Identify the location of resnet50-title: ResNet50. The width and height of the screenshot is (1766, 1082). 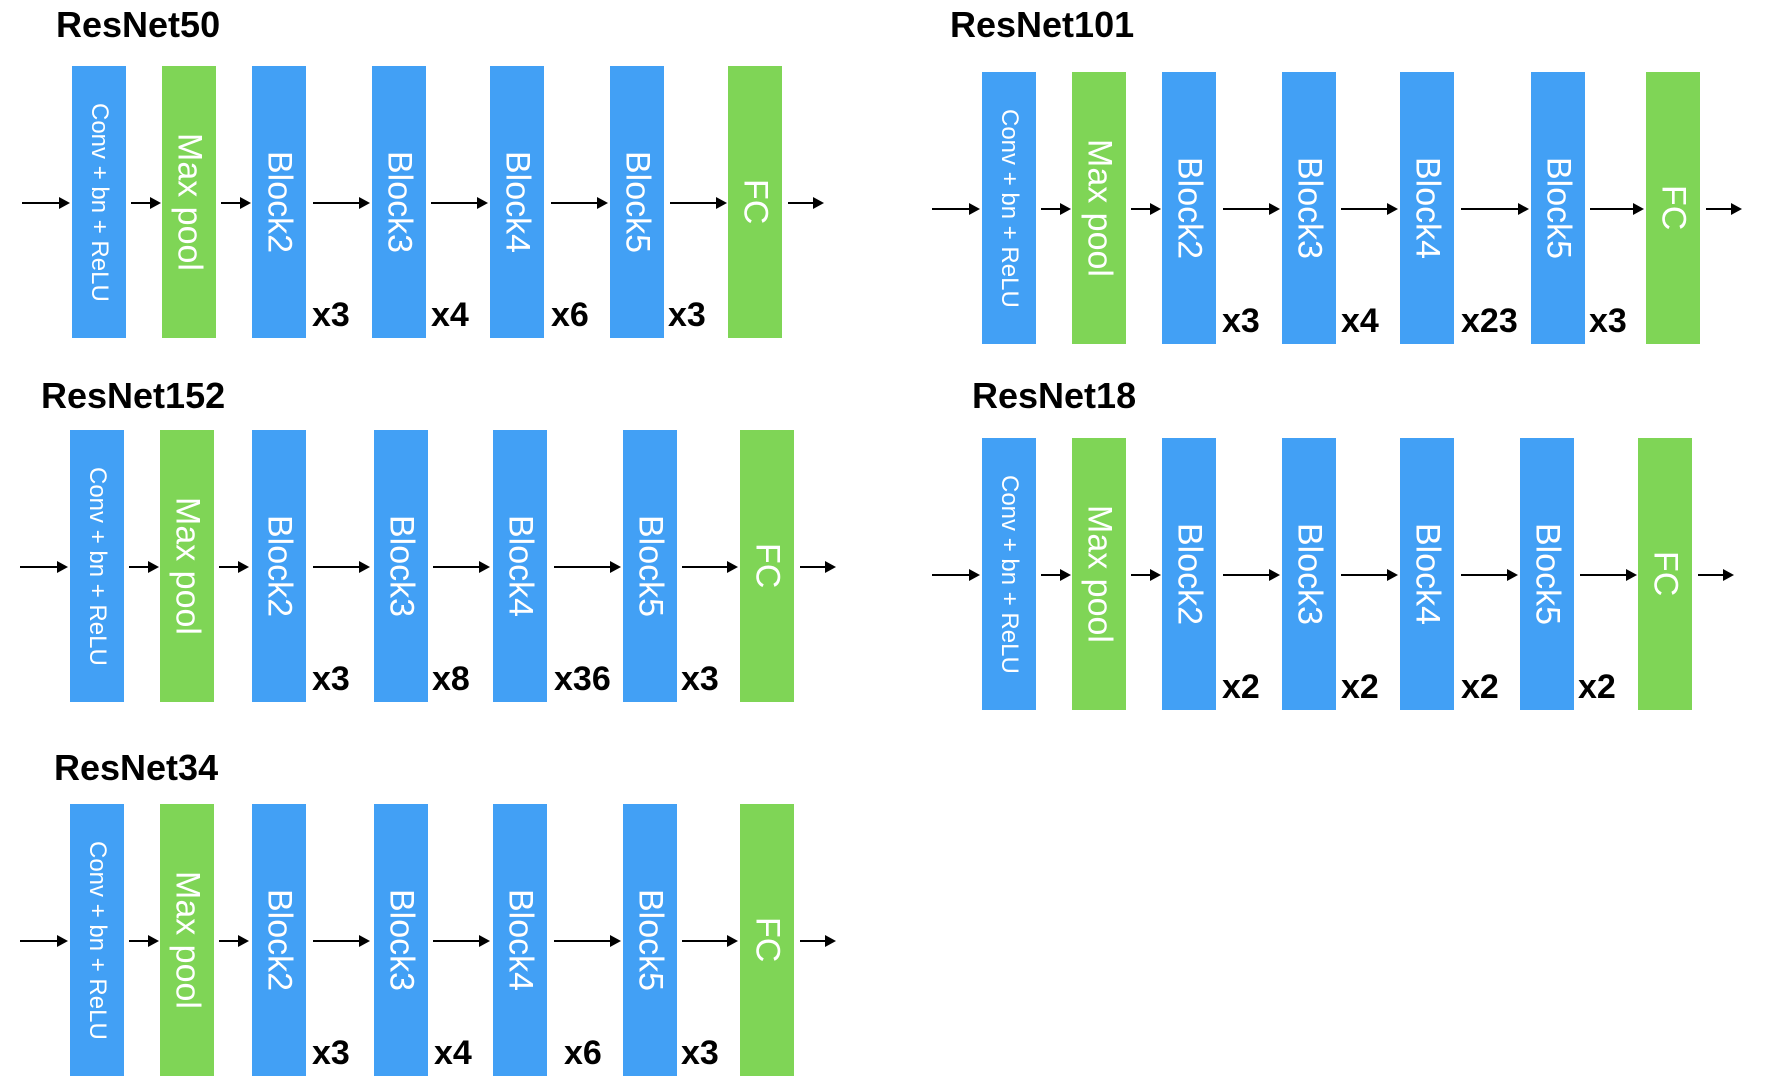
(138, 24).